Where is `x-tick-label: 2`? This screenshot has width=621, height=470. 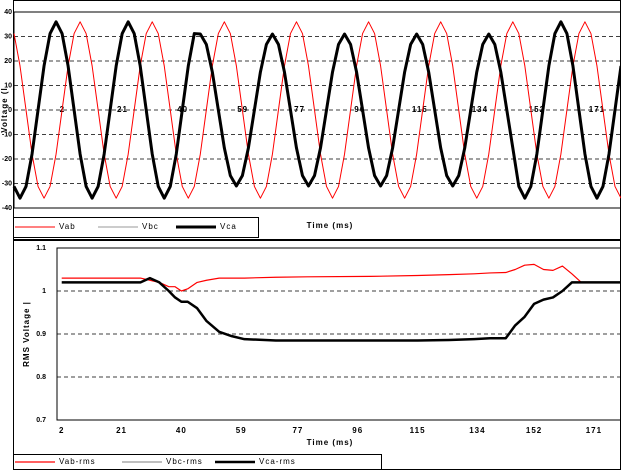
x-tick-label: 2 is located at coordinates (61, 430).